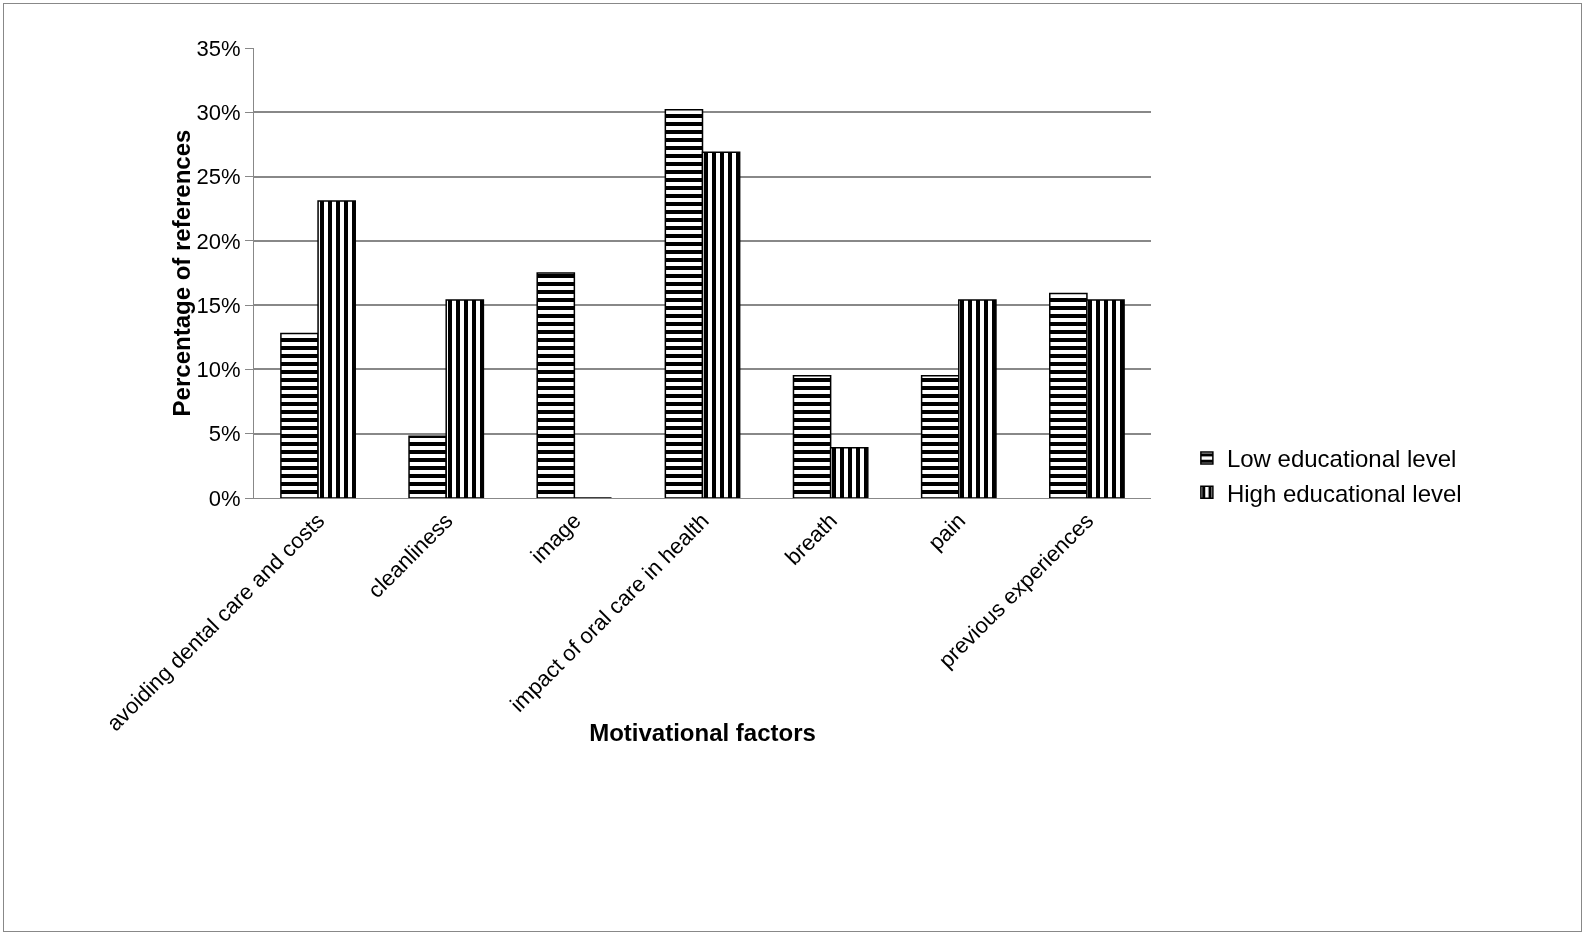 This screenshot has height=935, width=1585. What do you see at coordinates (702, 732) in the screenshot?
I see `x-axis-title: Motivational factors` at bounding box center [702, 732].